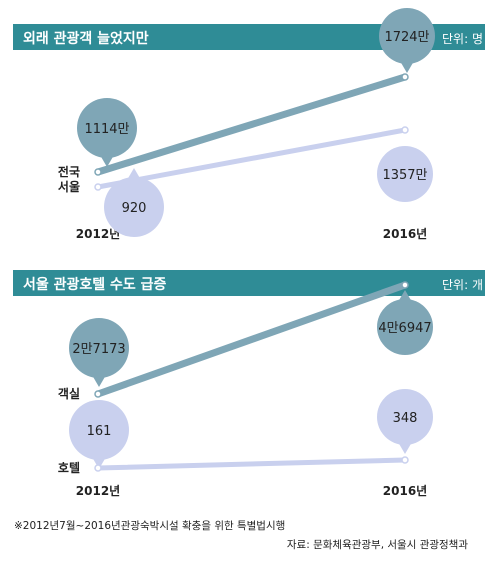 The width and height of the screenshot is (490, 567). I want to click on data-label-bubble: 4만6947, so click(405, 322).